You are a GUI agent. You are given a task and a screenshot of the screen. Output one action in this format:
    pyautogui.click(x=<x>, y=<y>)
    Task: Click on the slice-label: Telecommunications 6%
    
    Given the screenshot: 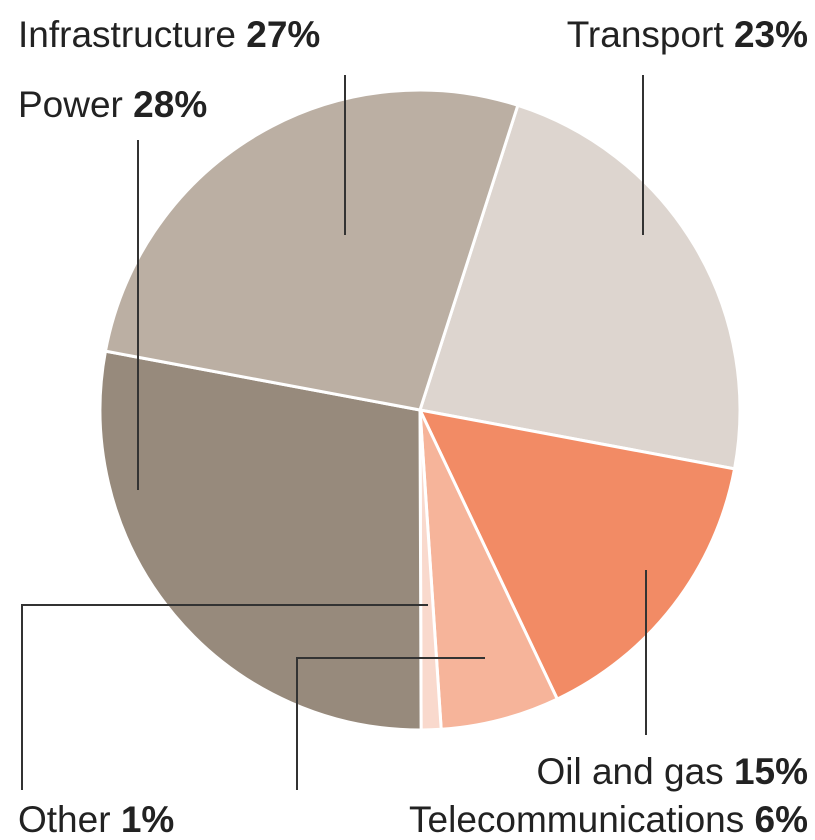 What is the action you would take?
    pyautogui.click(x=608, y=819)
    